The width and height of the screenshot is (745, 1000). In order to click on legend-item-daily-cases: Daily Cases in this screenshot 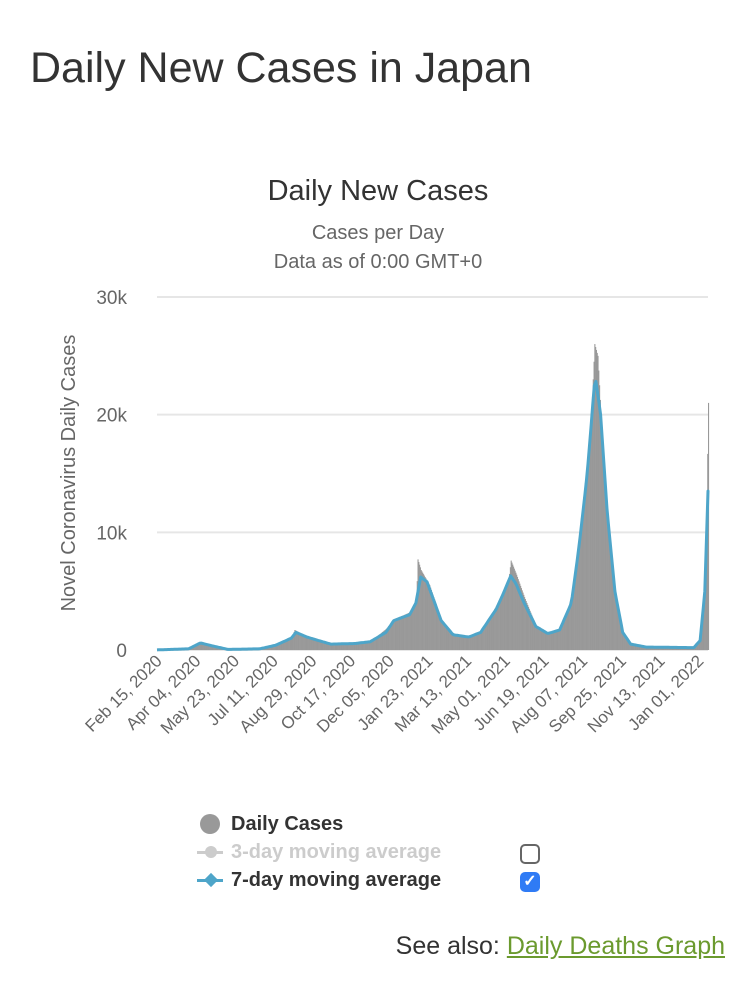, I will do `click(318, 824)`.